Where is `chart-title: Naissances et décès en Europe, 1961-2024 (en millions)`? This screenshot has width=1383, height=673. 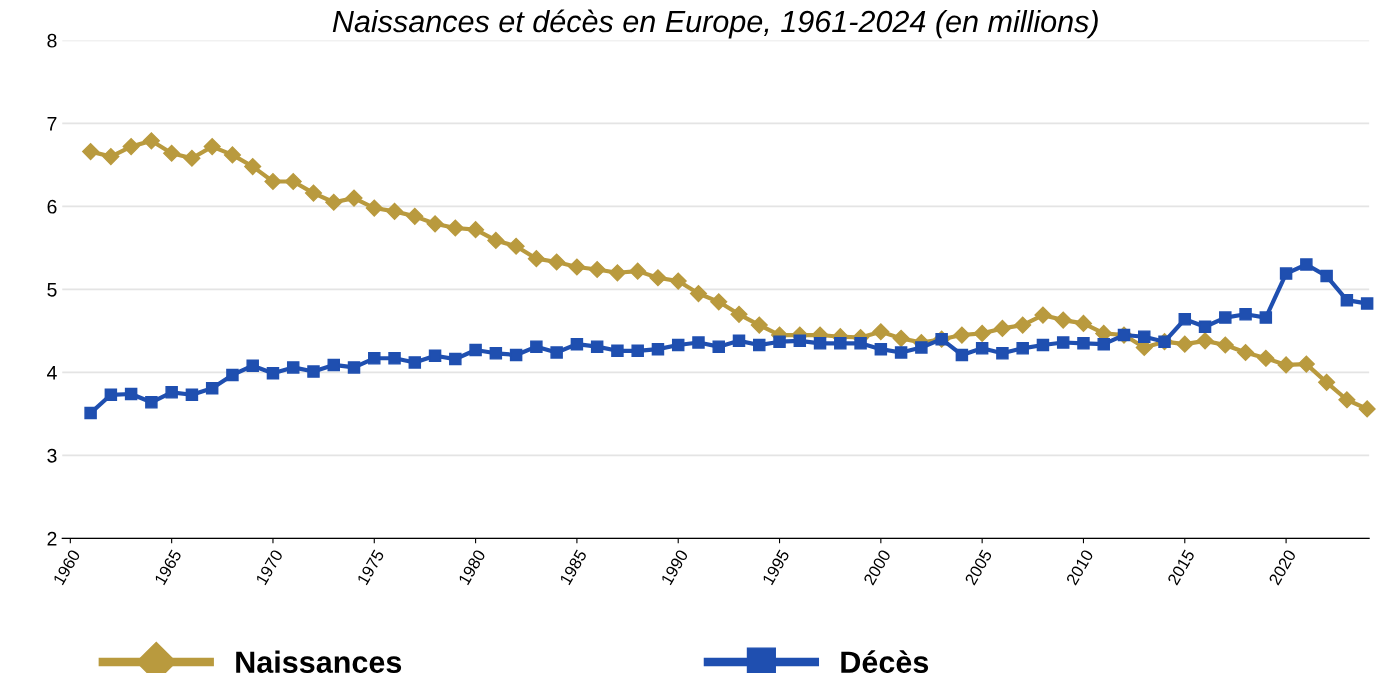 chart-title: Naissances et décès en Europe, 1961-2024 (en millions) is located at coordinates (715, 24).